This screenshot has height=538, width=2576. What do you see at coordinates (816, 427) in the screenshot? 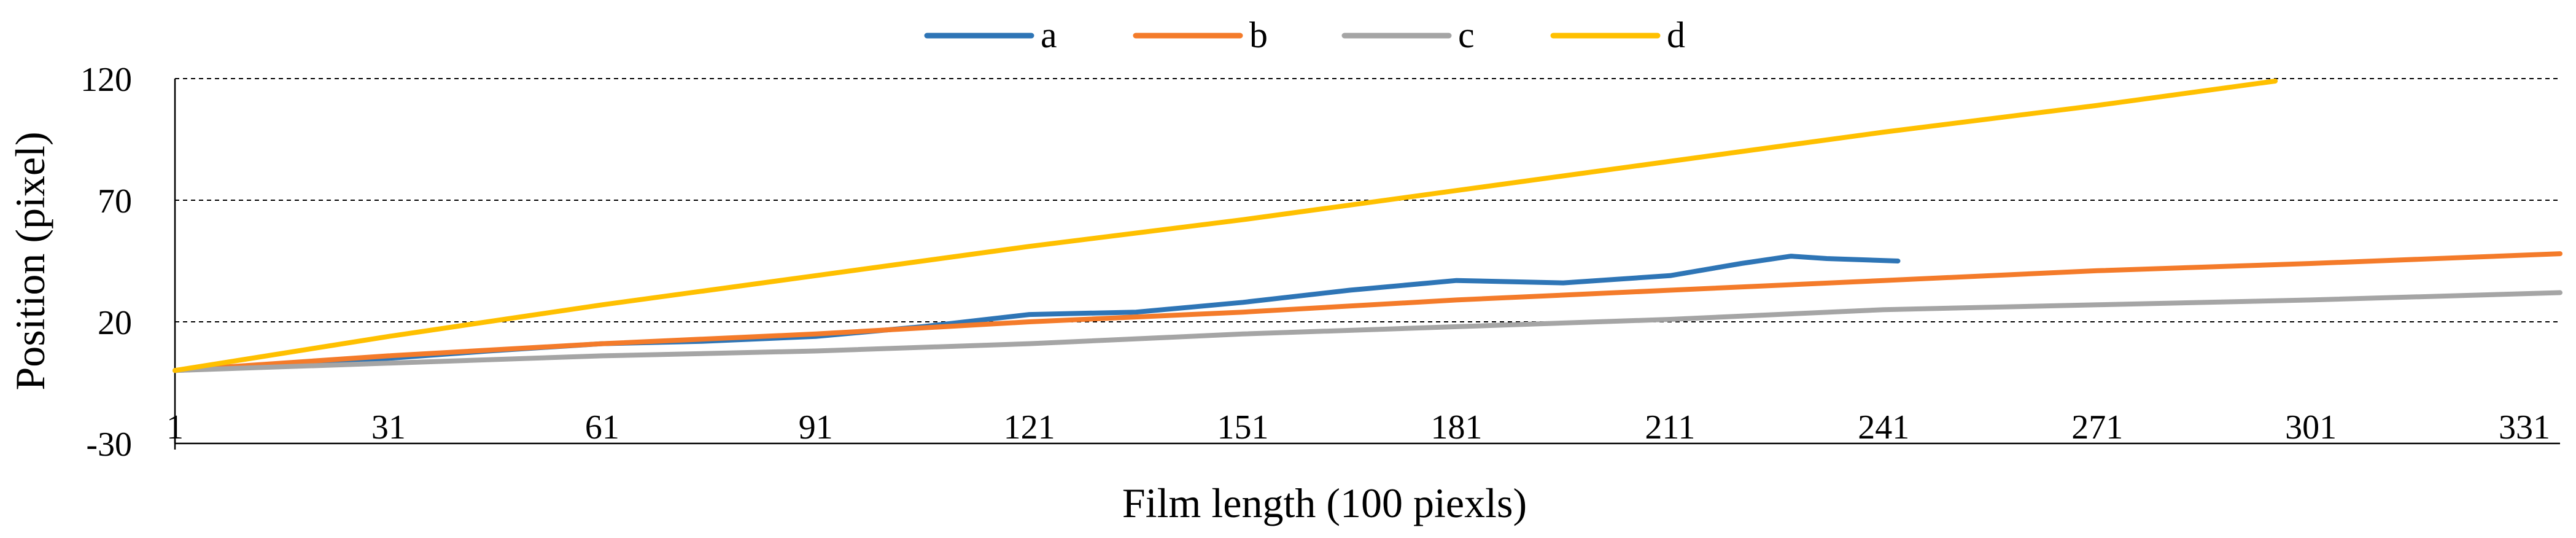
I see `x-tick-label: 91` at bounding box center [816, 427].